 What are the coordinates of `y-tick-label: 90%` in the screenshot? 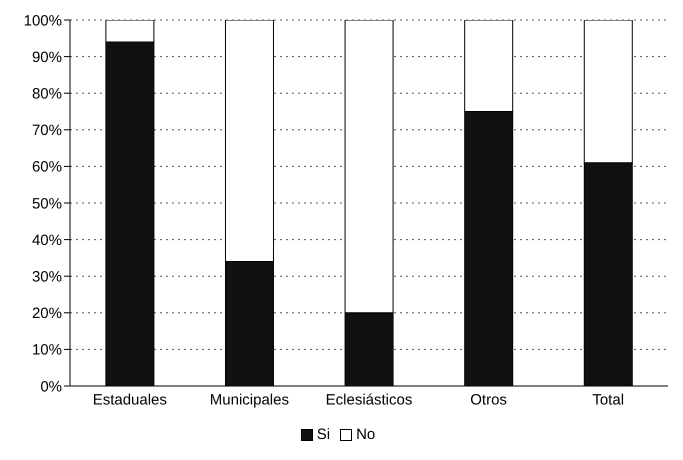 It's located at (47, 57).